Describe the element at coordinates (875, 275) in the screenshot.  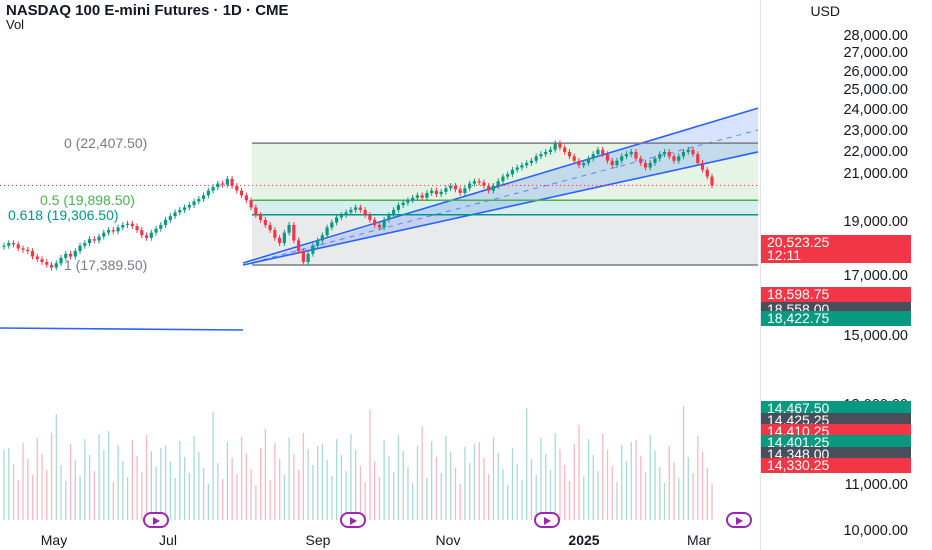
I see `y-tick-label: 17,000.00` at that location.